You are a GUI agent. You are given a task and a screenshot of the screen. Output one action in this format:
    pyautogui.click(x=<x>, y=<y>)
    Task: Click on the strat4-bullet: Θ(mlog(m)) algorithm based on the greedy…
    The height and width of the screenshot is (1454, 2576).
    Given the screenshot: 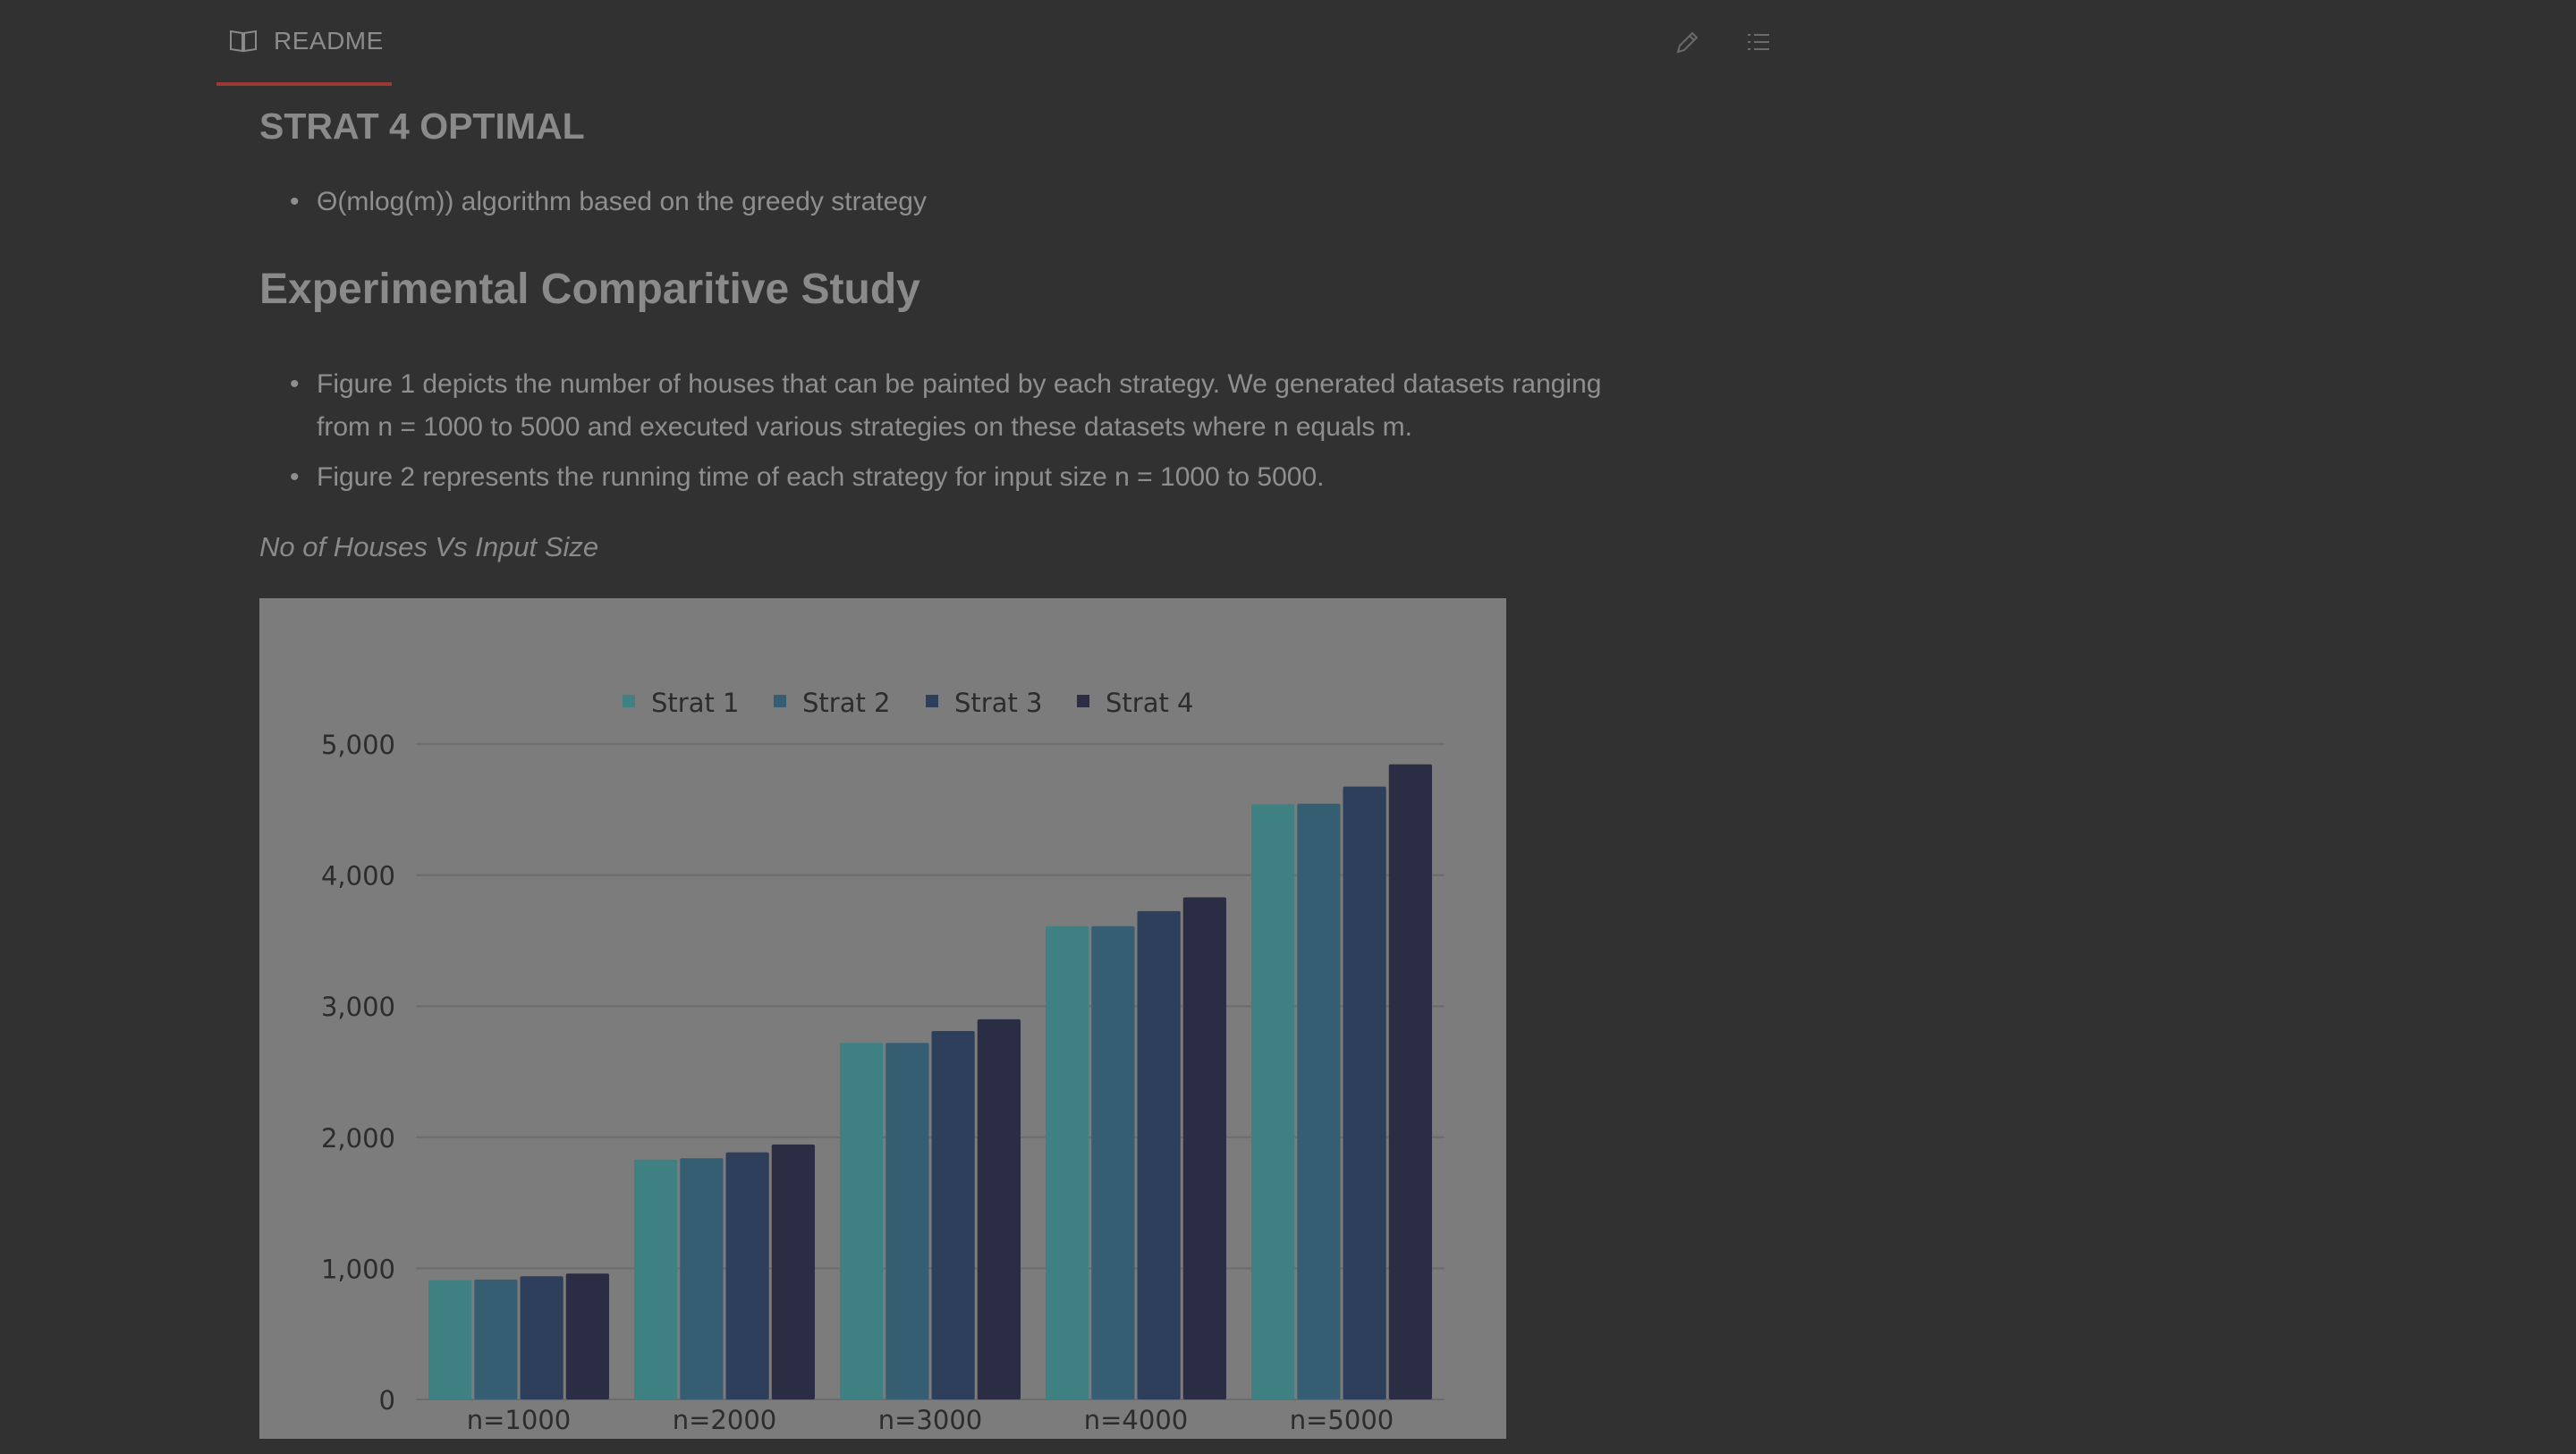 What is the action you would take?
    pyautogui.click(x=608, y=203)
    